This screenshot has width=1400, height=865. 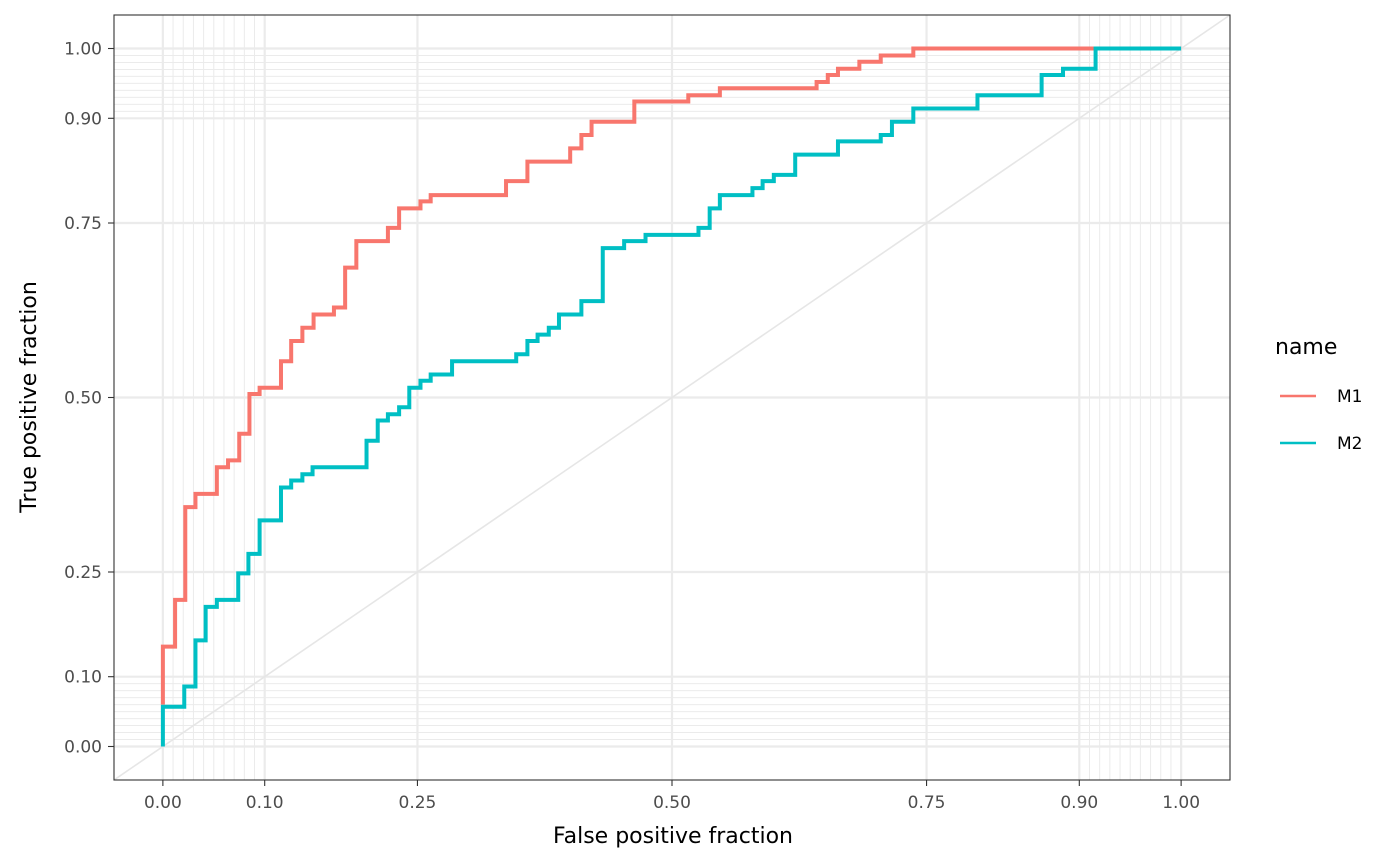 I want to click on x-axis-title: False positive fraction, so click(x=673, y=836).